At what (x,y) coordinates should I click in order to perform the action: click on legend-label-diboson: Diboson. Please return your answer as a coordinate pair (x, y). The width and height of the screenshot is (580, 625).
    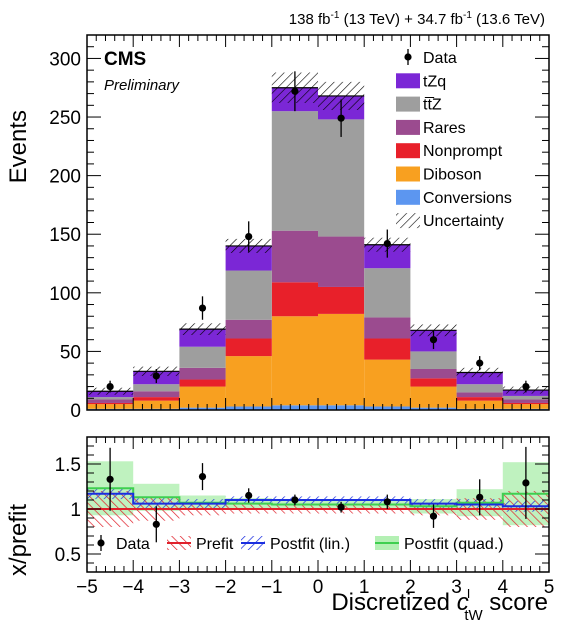
    Looking at the image, I should click on (452, 175).